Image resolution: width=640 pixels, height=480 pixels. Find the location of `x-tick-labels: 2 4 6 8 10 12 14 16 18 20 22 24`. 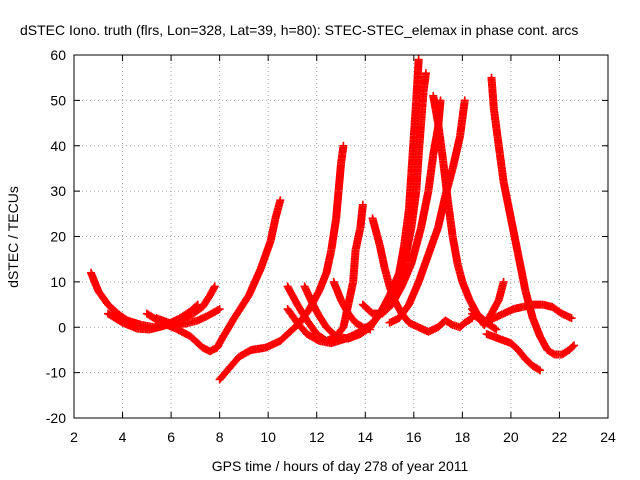

x-tick-labels: 2 4 6 8 10 12 14 16 18 20 22 24 is located at coordinates (343, 437).